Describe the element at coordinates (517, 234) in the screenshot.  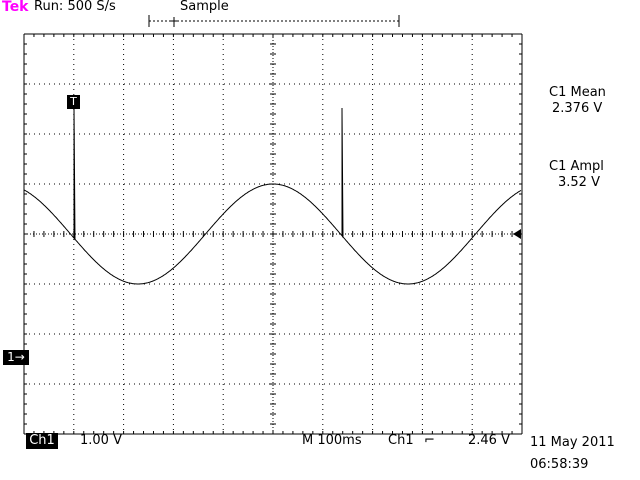
I see `trigger-level-marker` at that location.